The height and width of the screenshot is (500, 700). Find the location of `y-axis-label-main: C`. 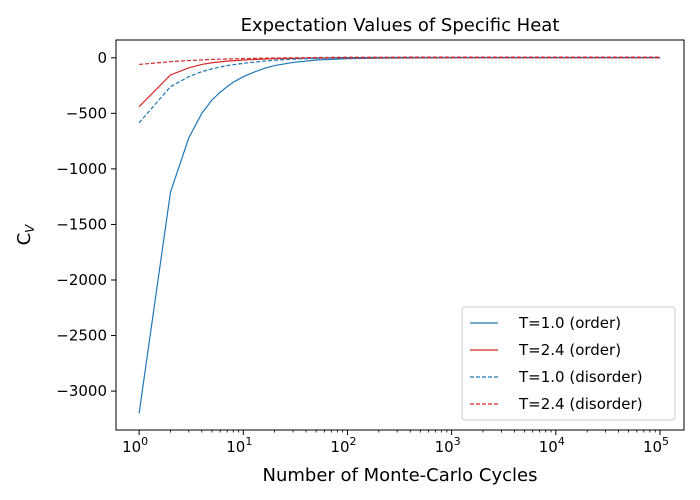

y-axis-label-main: C is located at coordinates (24, 239).